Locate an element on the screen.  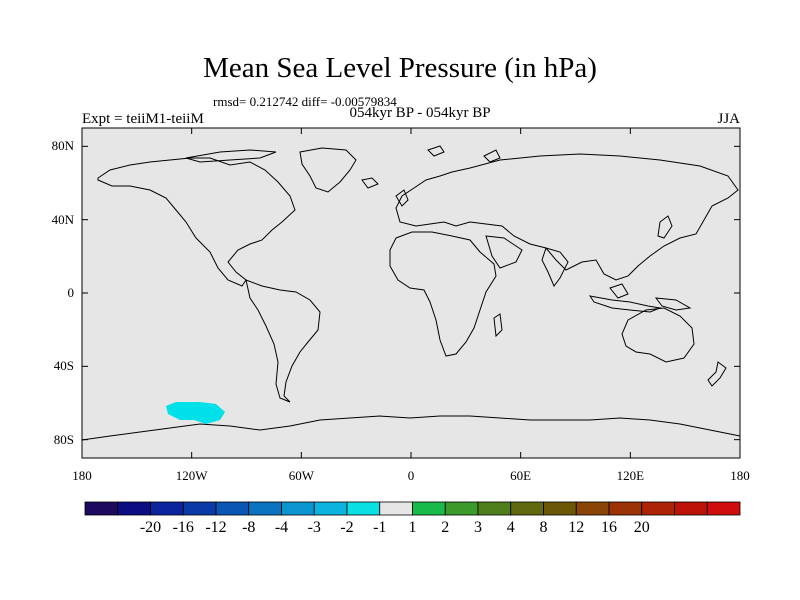
colorbar-label: -1 is located at coordinates (380, 527).